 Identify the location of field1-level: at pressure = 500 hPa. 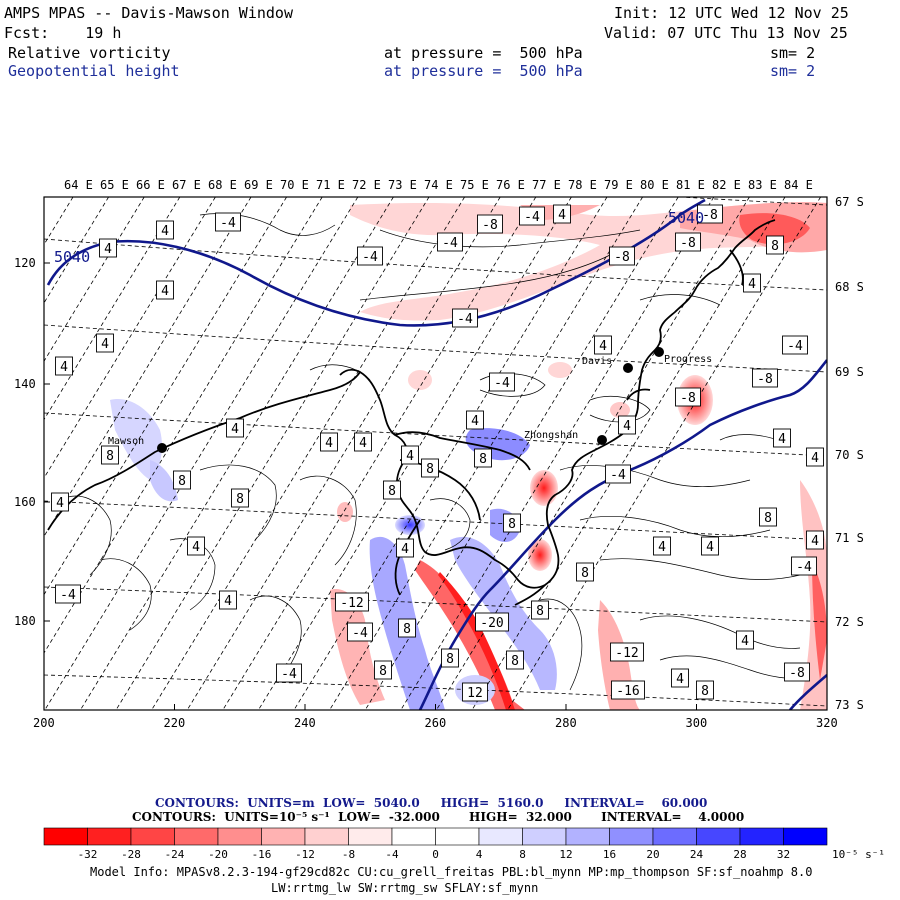
(483, 53).